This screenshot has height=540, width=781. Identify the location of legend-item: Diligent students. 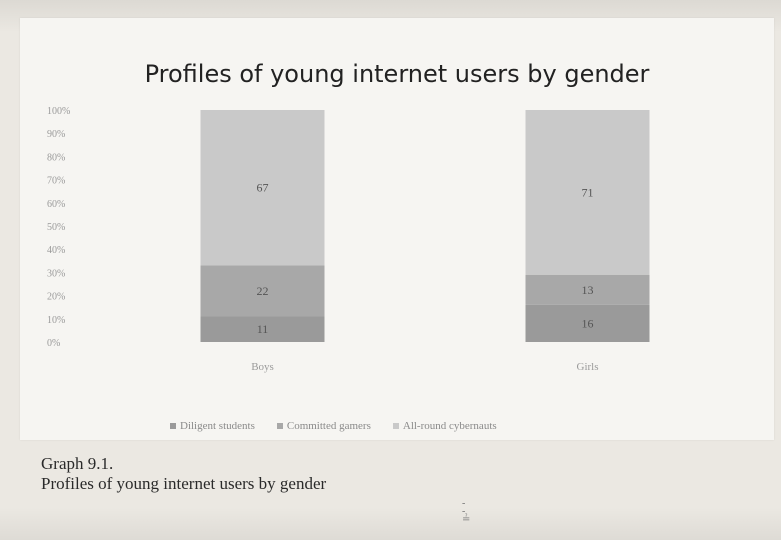
(212, 426).